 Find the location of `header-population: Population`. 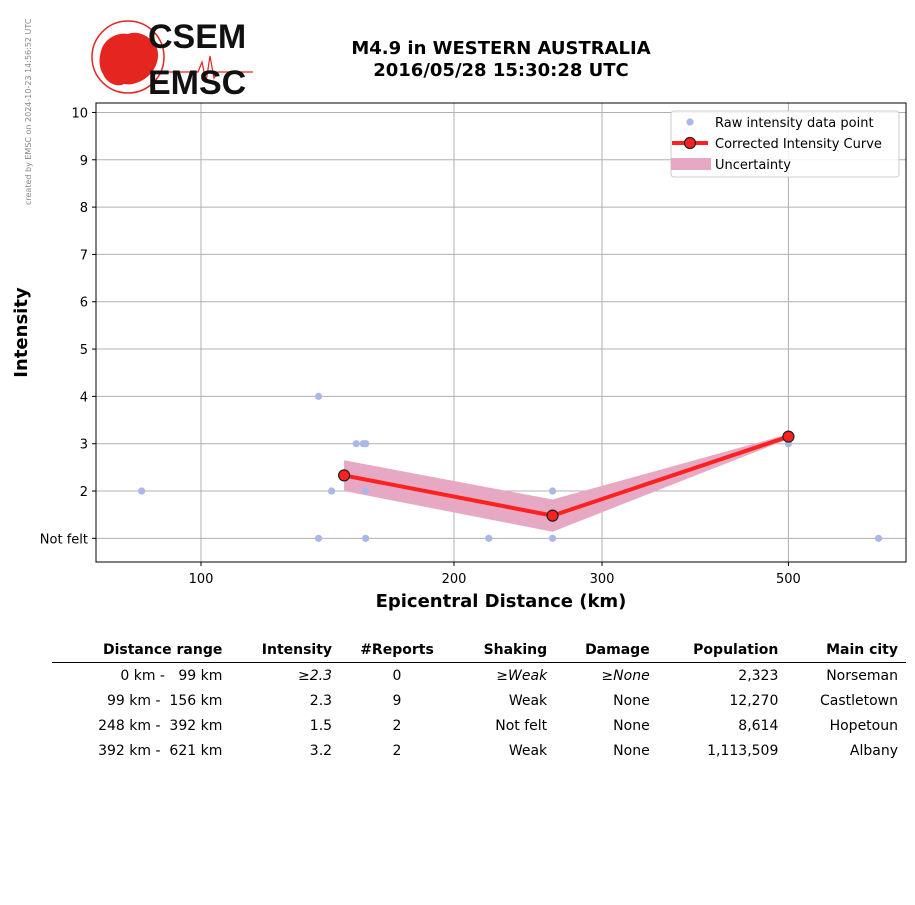

header-population: Population is located at coordinates (722, 651).